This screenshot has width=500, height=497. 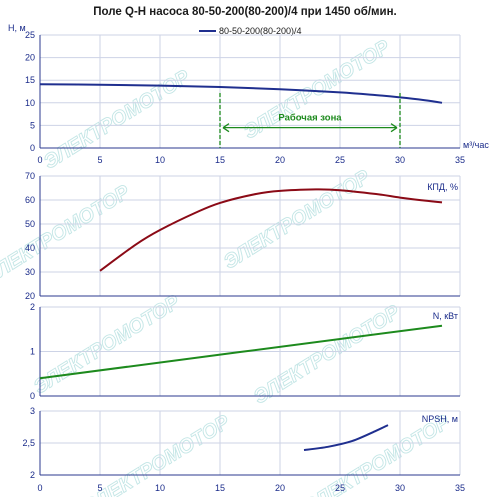 I want to click on y-tick-label: 60, so click(x=30, y=200).